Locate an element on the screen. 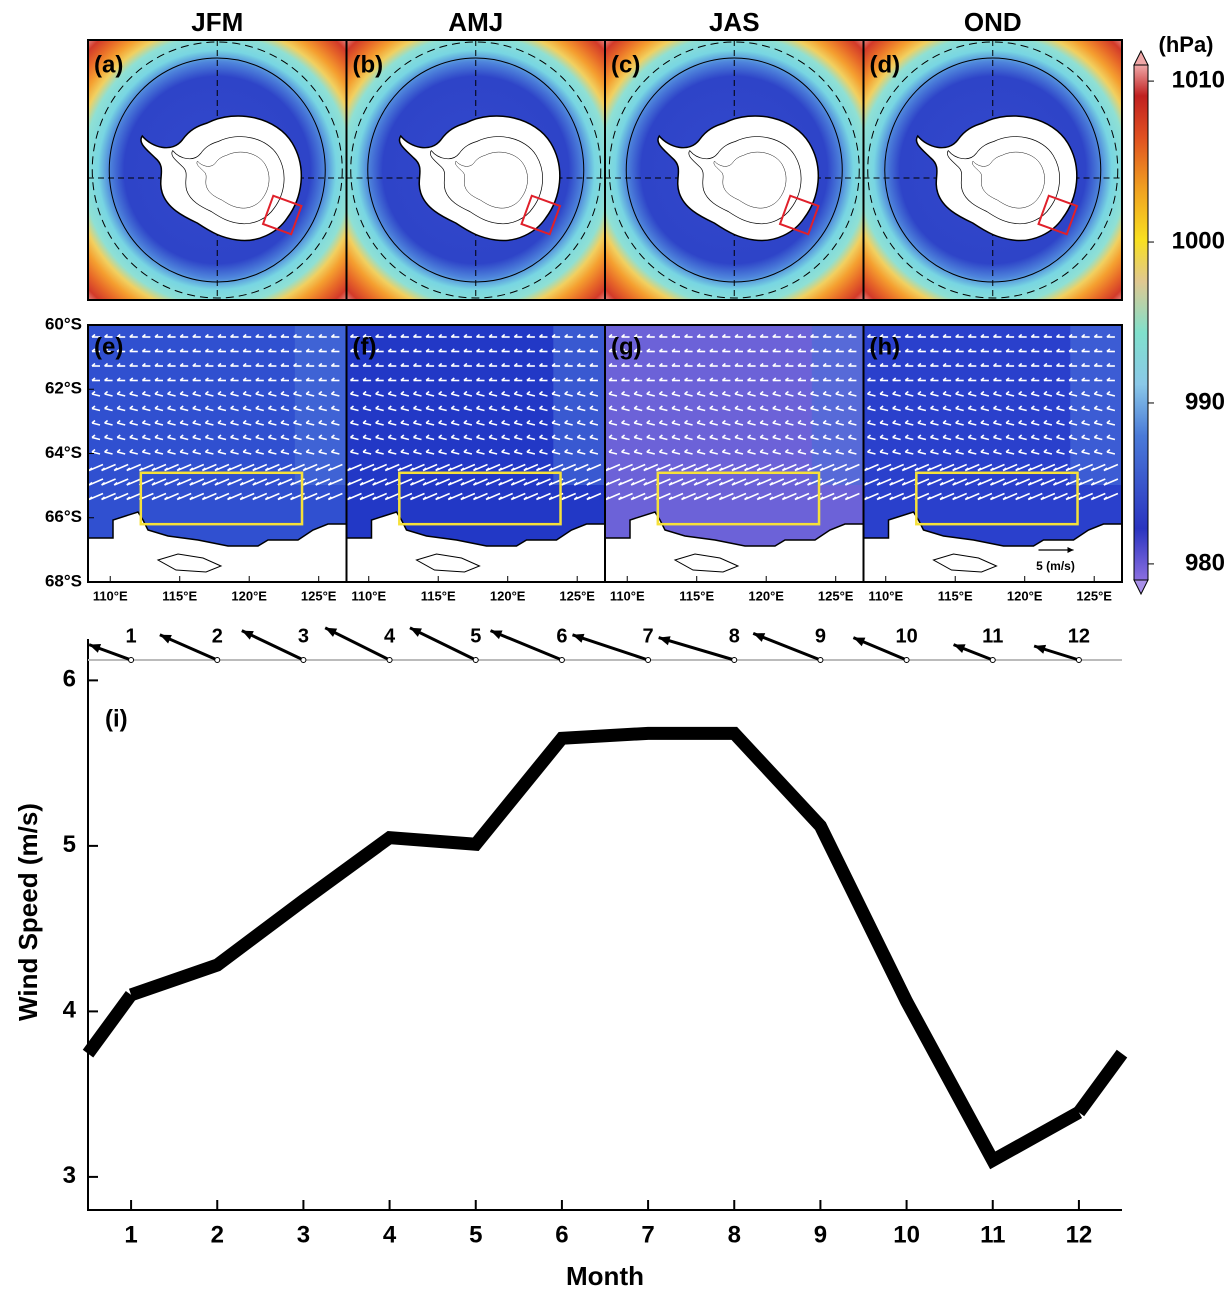  line-wrap is located at coordinates (109, 1024).